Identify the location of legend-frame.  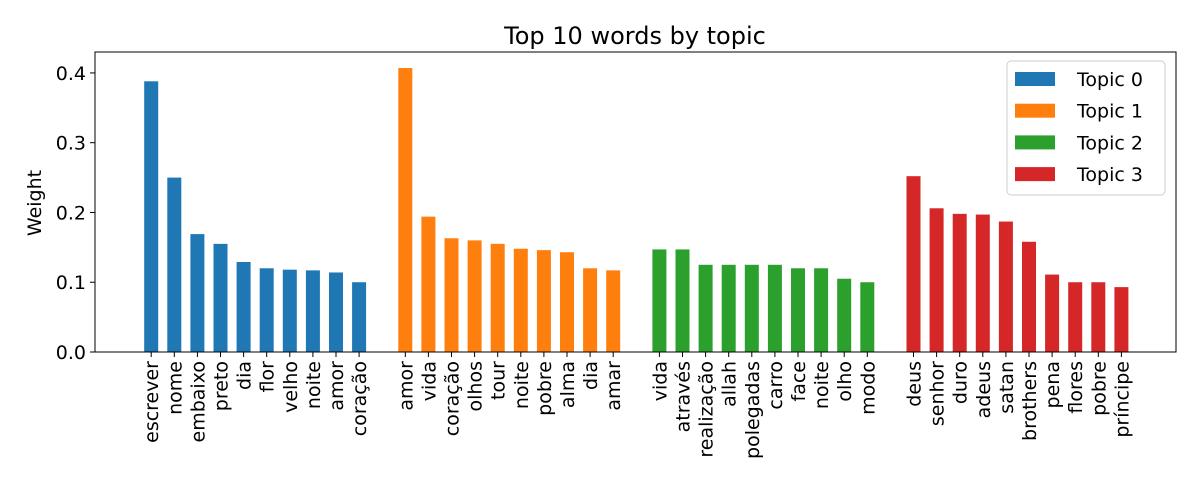
(1086, 128).